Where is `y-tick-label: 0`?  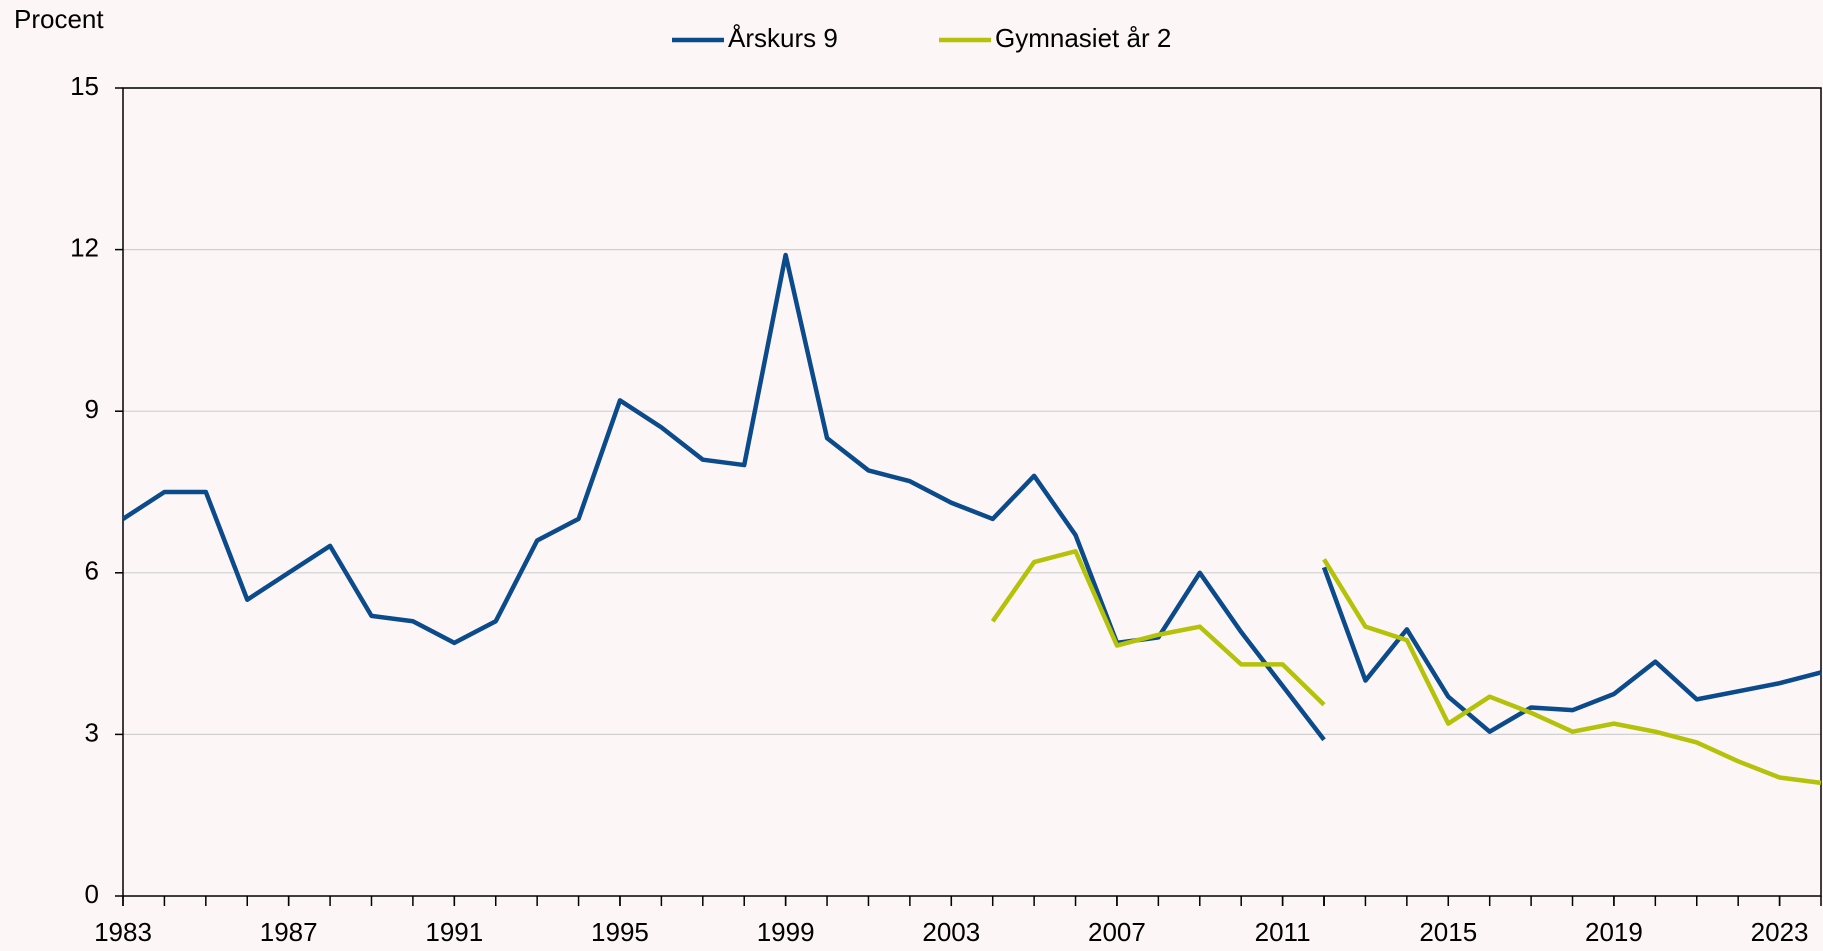 y-tick-label: 0 is located at coordinates (92, 894).